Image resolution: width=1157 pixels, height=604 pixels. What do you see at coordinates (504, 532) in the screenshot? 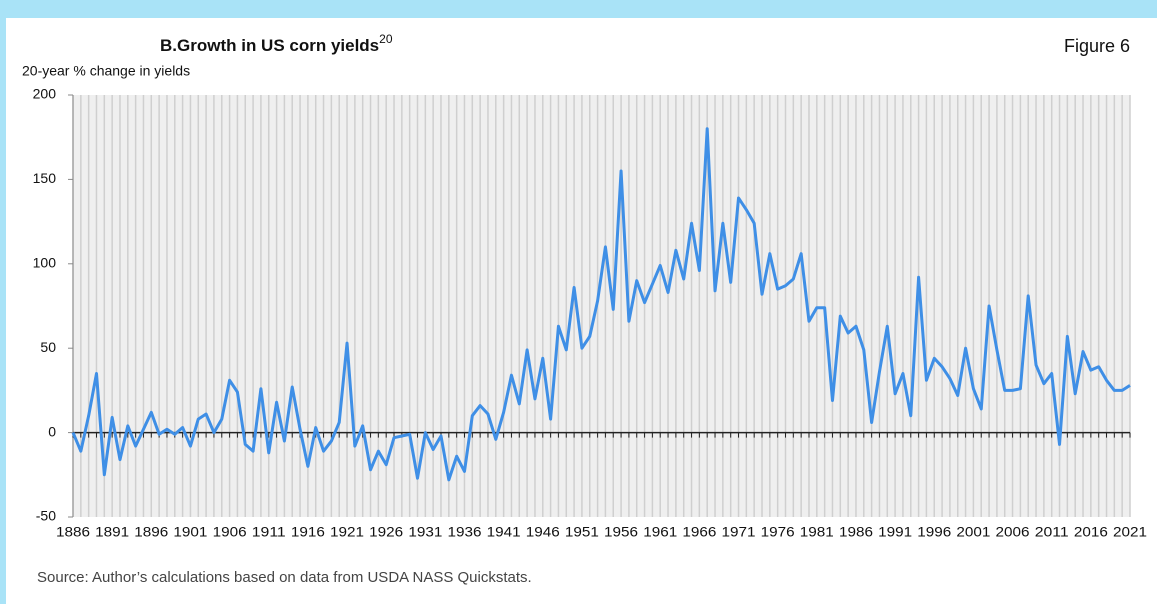
I see `x-tick-label: 1941` at bounding box center [504, 532].